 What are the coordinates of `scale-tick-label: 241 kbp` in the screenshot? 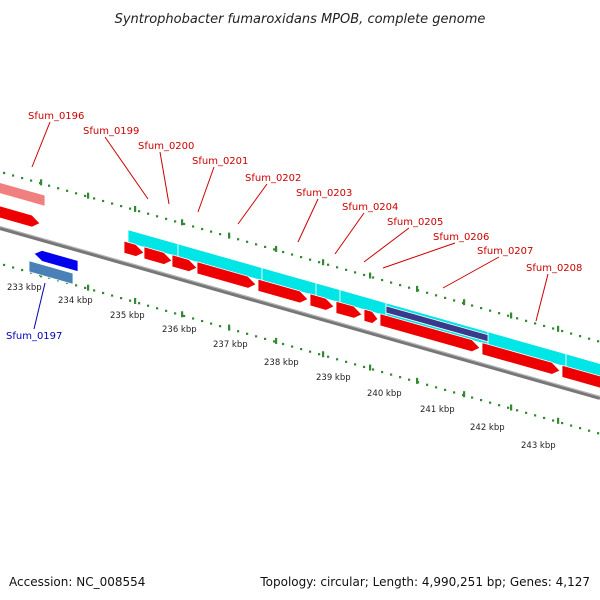 It's located at (437, 410).